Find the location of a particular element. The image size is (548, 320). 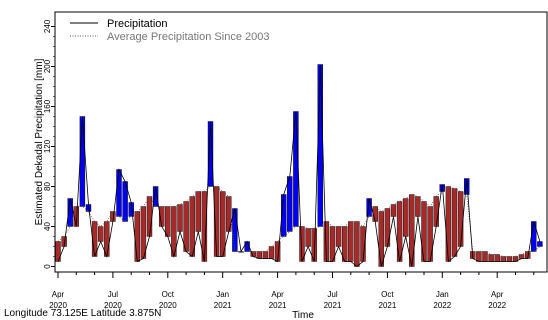

y-tick-label: 80 is located at coordinates (47, 186).